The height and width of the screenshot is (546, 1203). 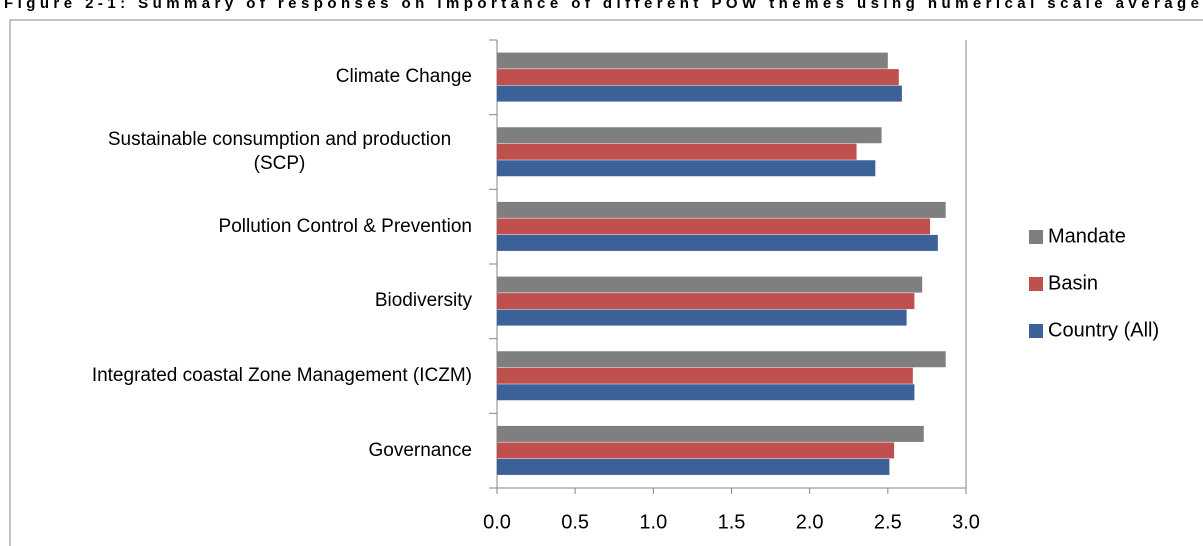 I want to click on legend-label: Mandate, so click(x=1087, y=236).